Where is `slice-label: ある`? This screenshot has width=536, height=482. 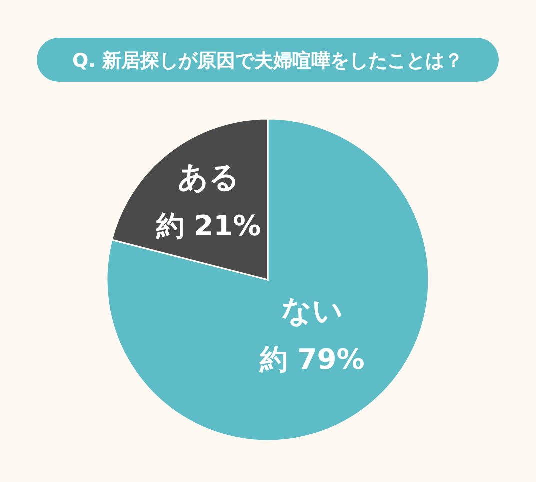
slice-label: ある is located at coordinates (209, 178).